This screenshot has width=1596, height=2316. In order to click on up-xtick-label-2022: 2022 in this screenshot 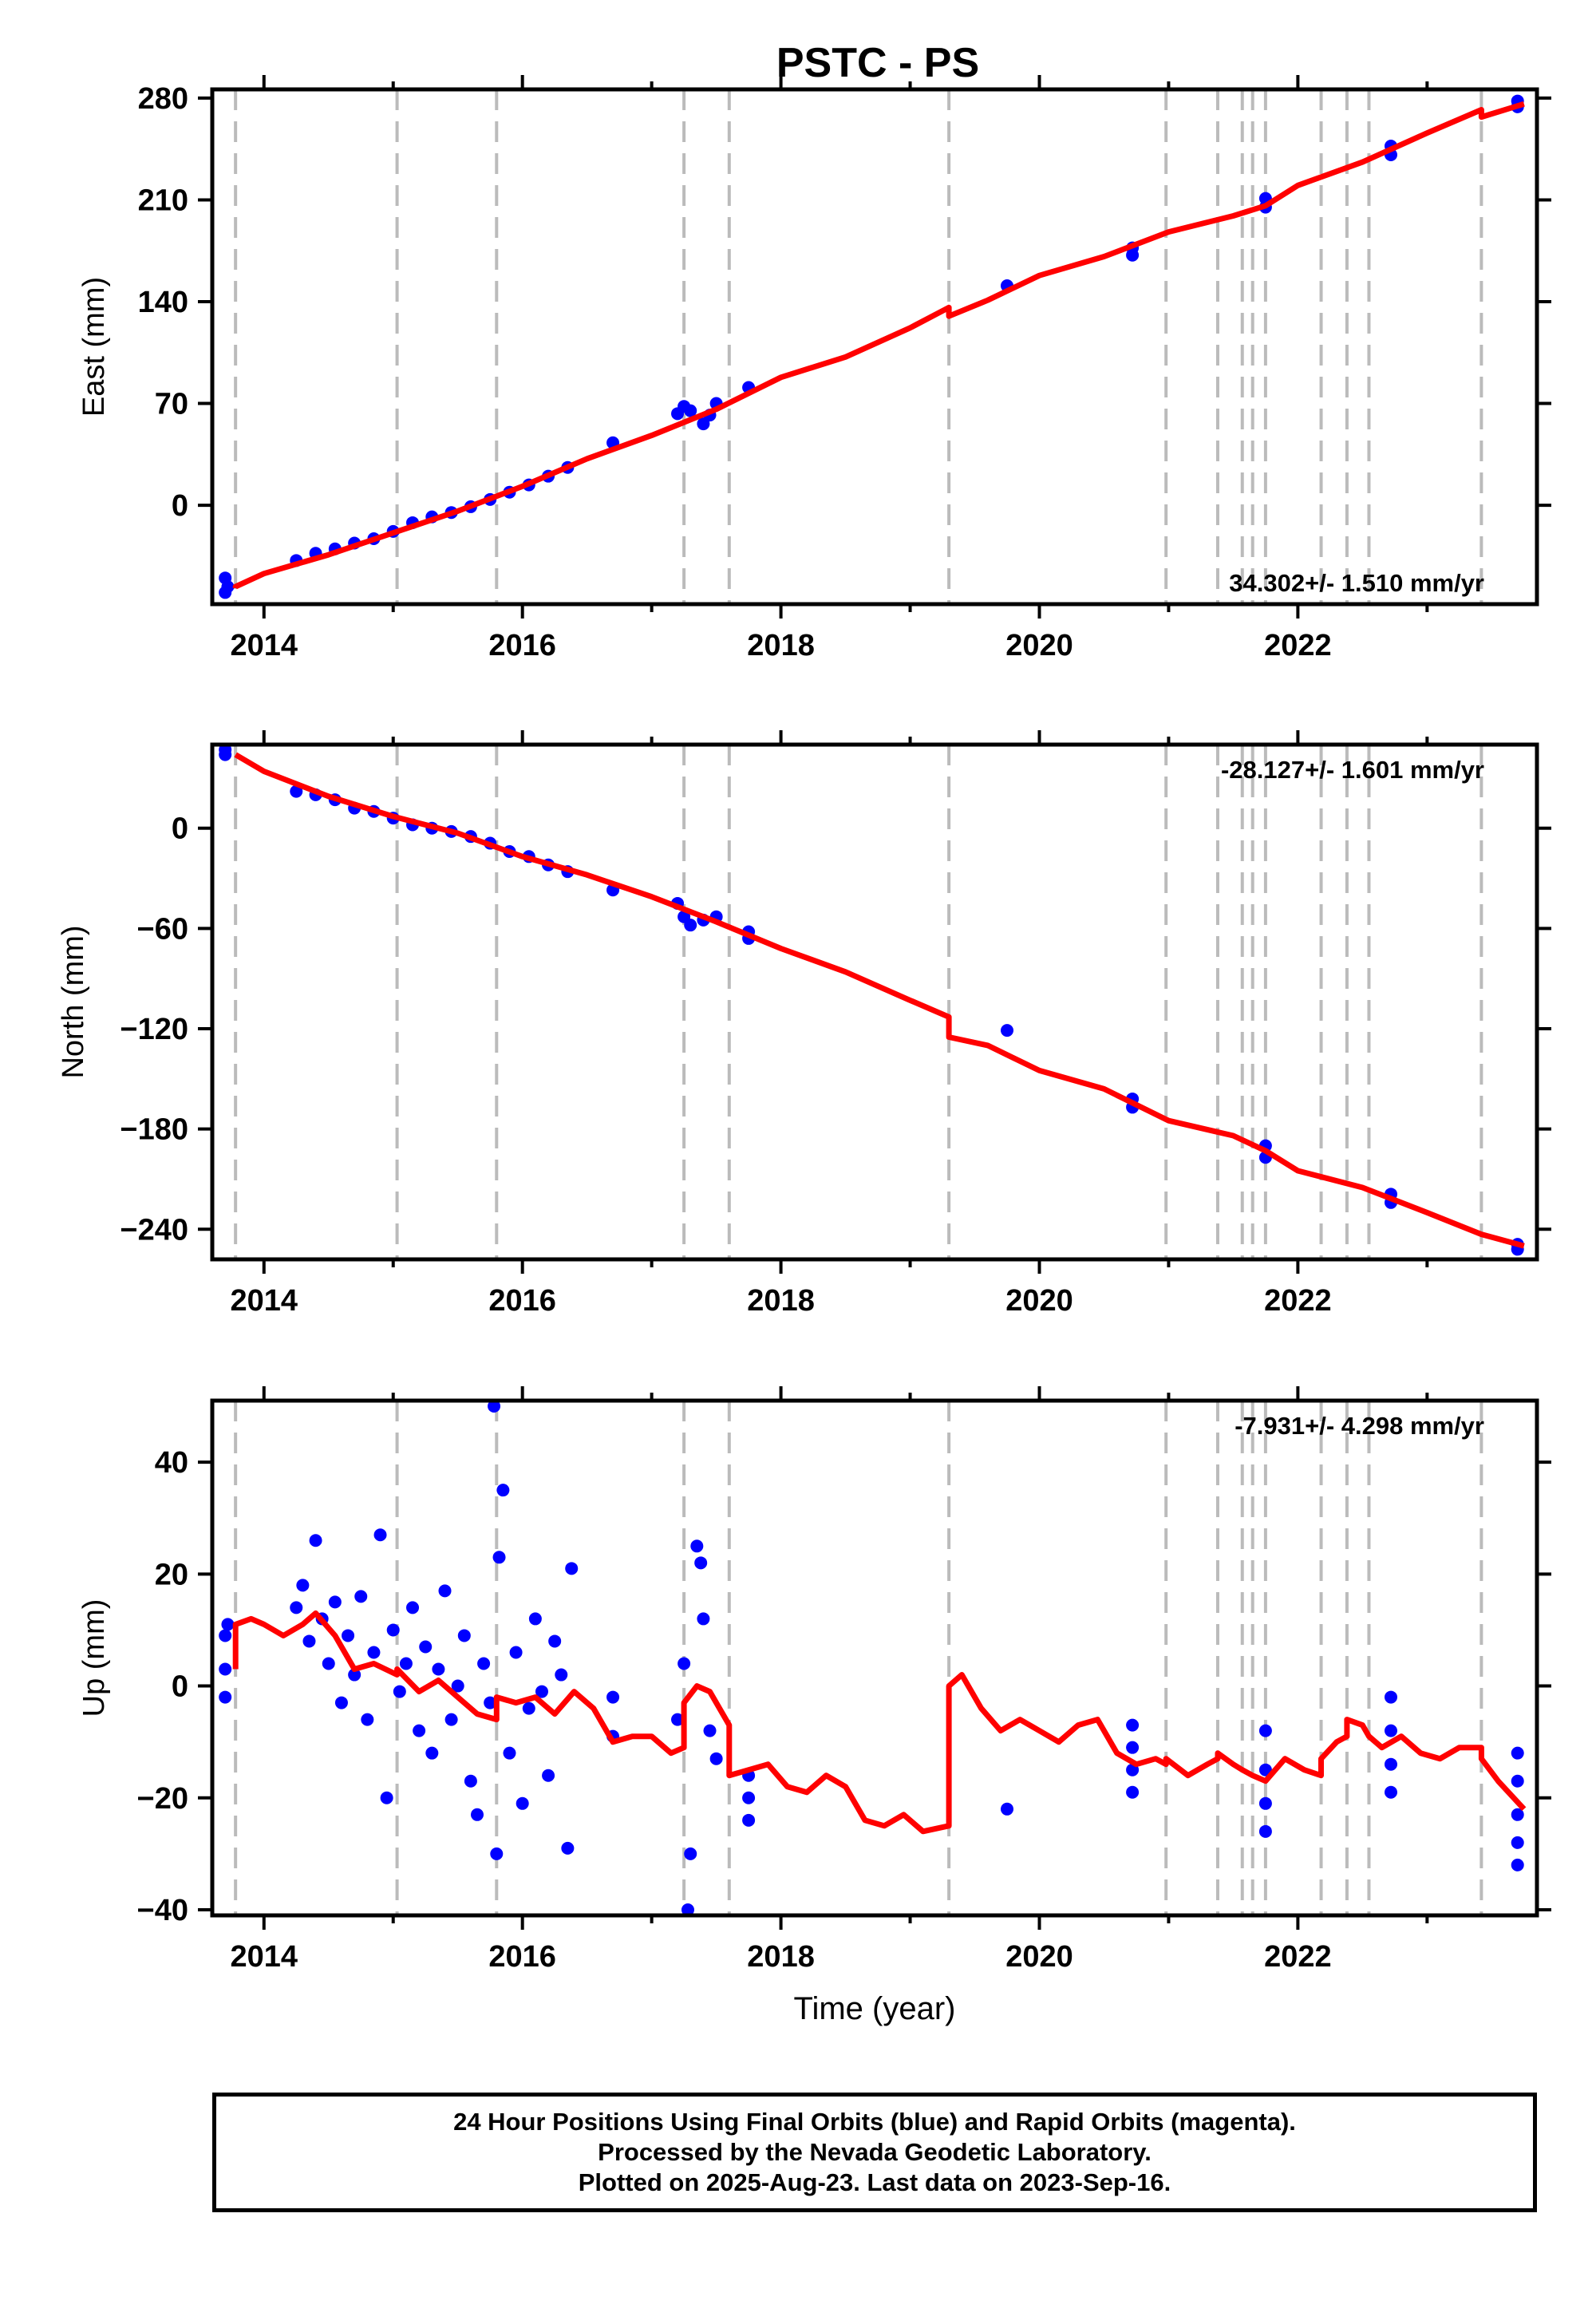, I will do `click(1298, 1957)`.